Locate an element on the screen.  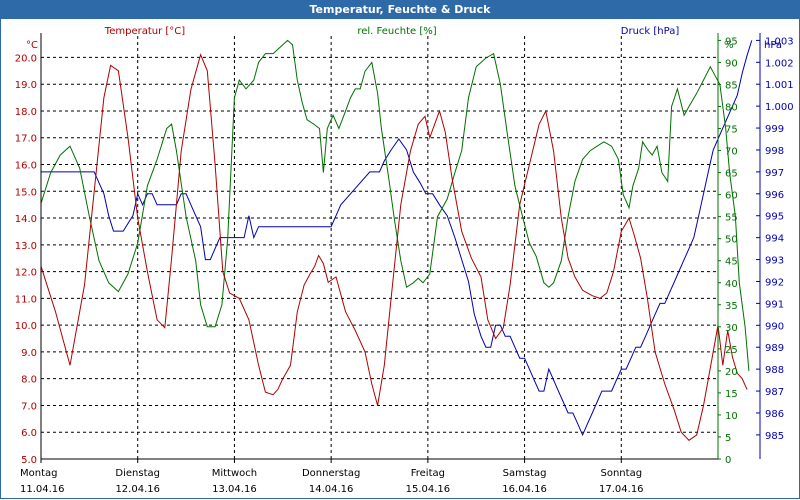
x-date-label: 15.04.16 is located at coordinates (428, 489).